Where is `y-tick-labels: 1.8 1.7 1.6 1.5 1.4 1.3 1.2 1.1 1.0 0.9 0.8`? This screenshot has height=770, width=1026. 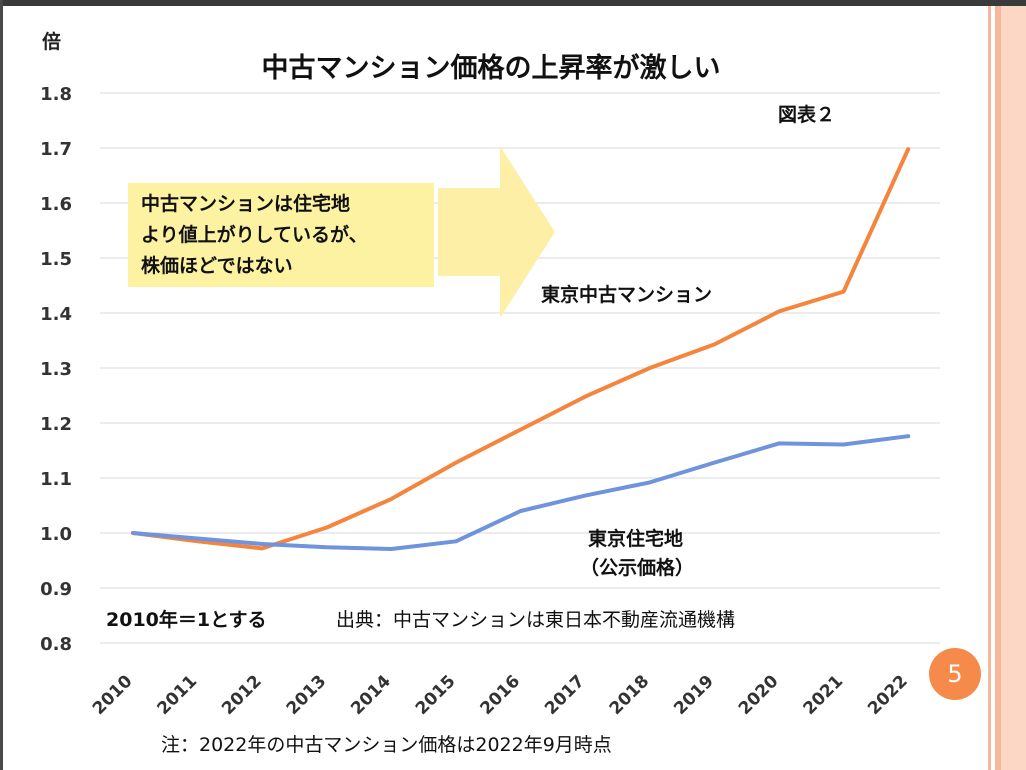 y-tick-labels: 1.8 1.7 1.6 1.5 1.4 1.3 1.2 1.1 1.0 0.9 0.8 is located at coordinates (56, 369).